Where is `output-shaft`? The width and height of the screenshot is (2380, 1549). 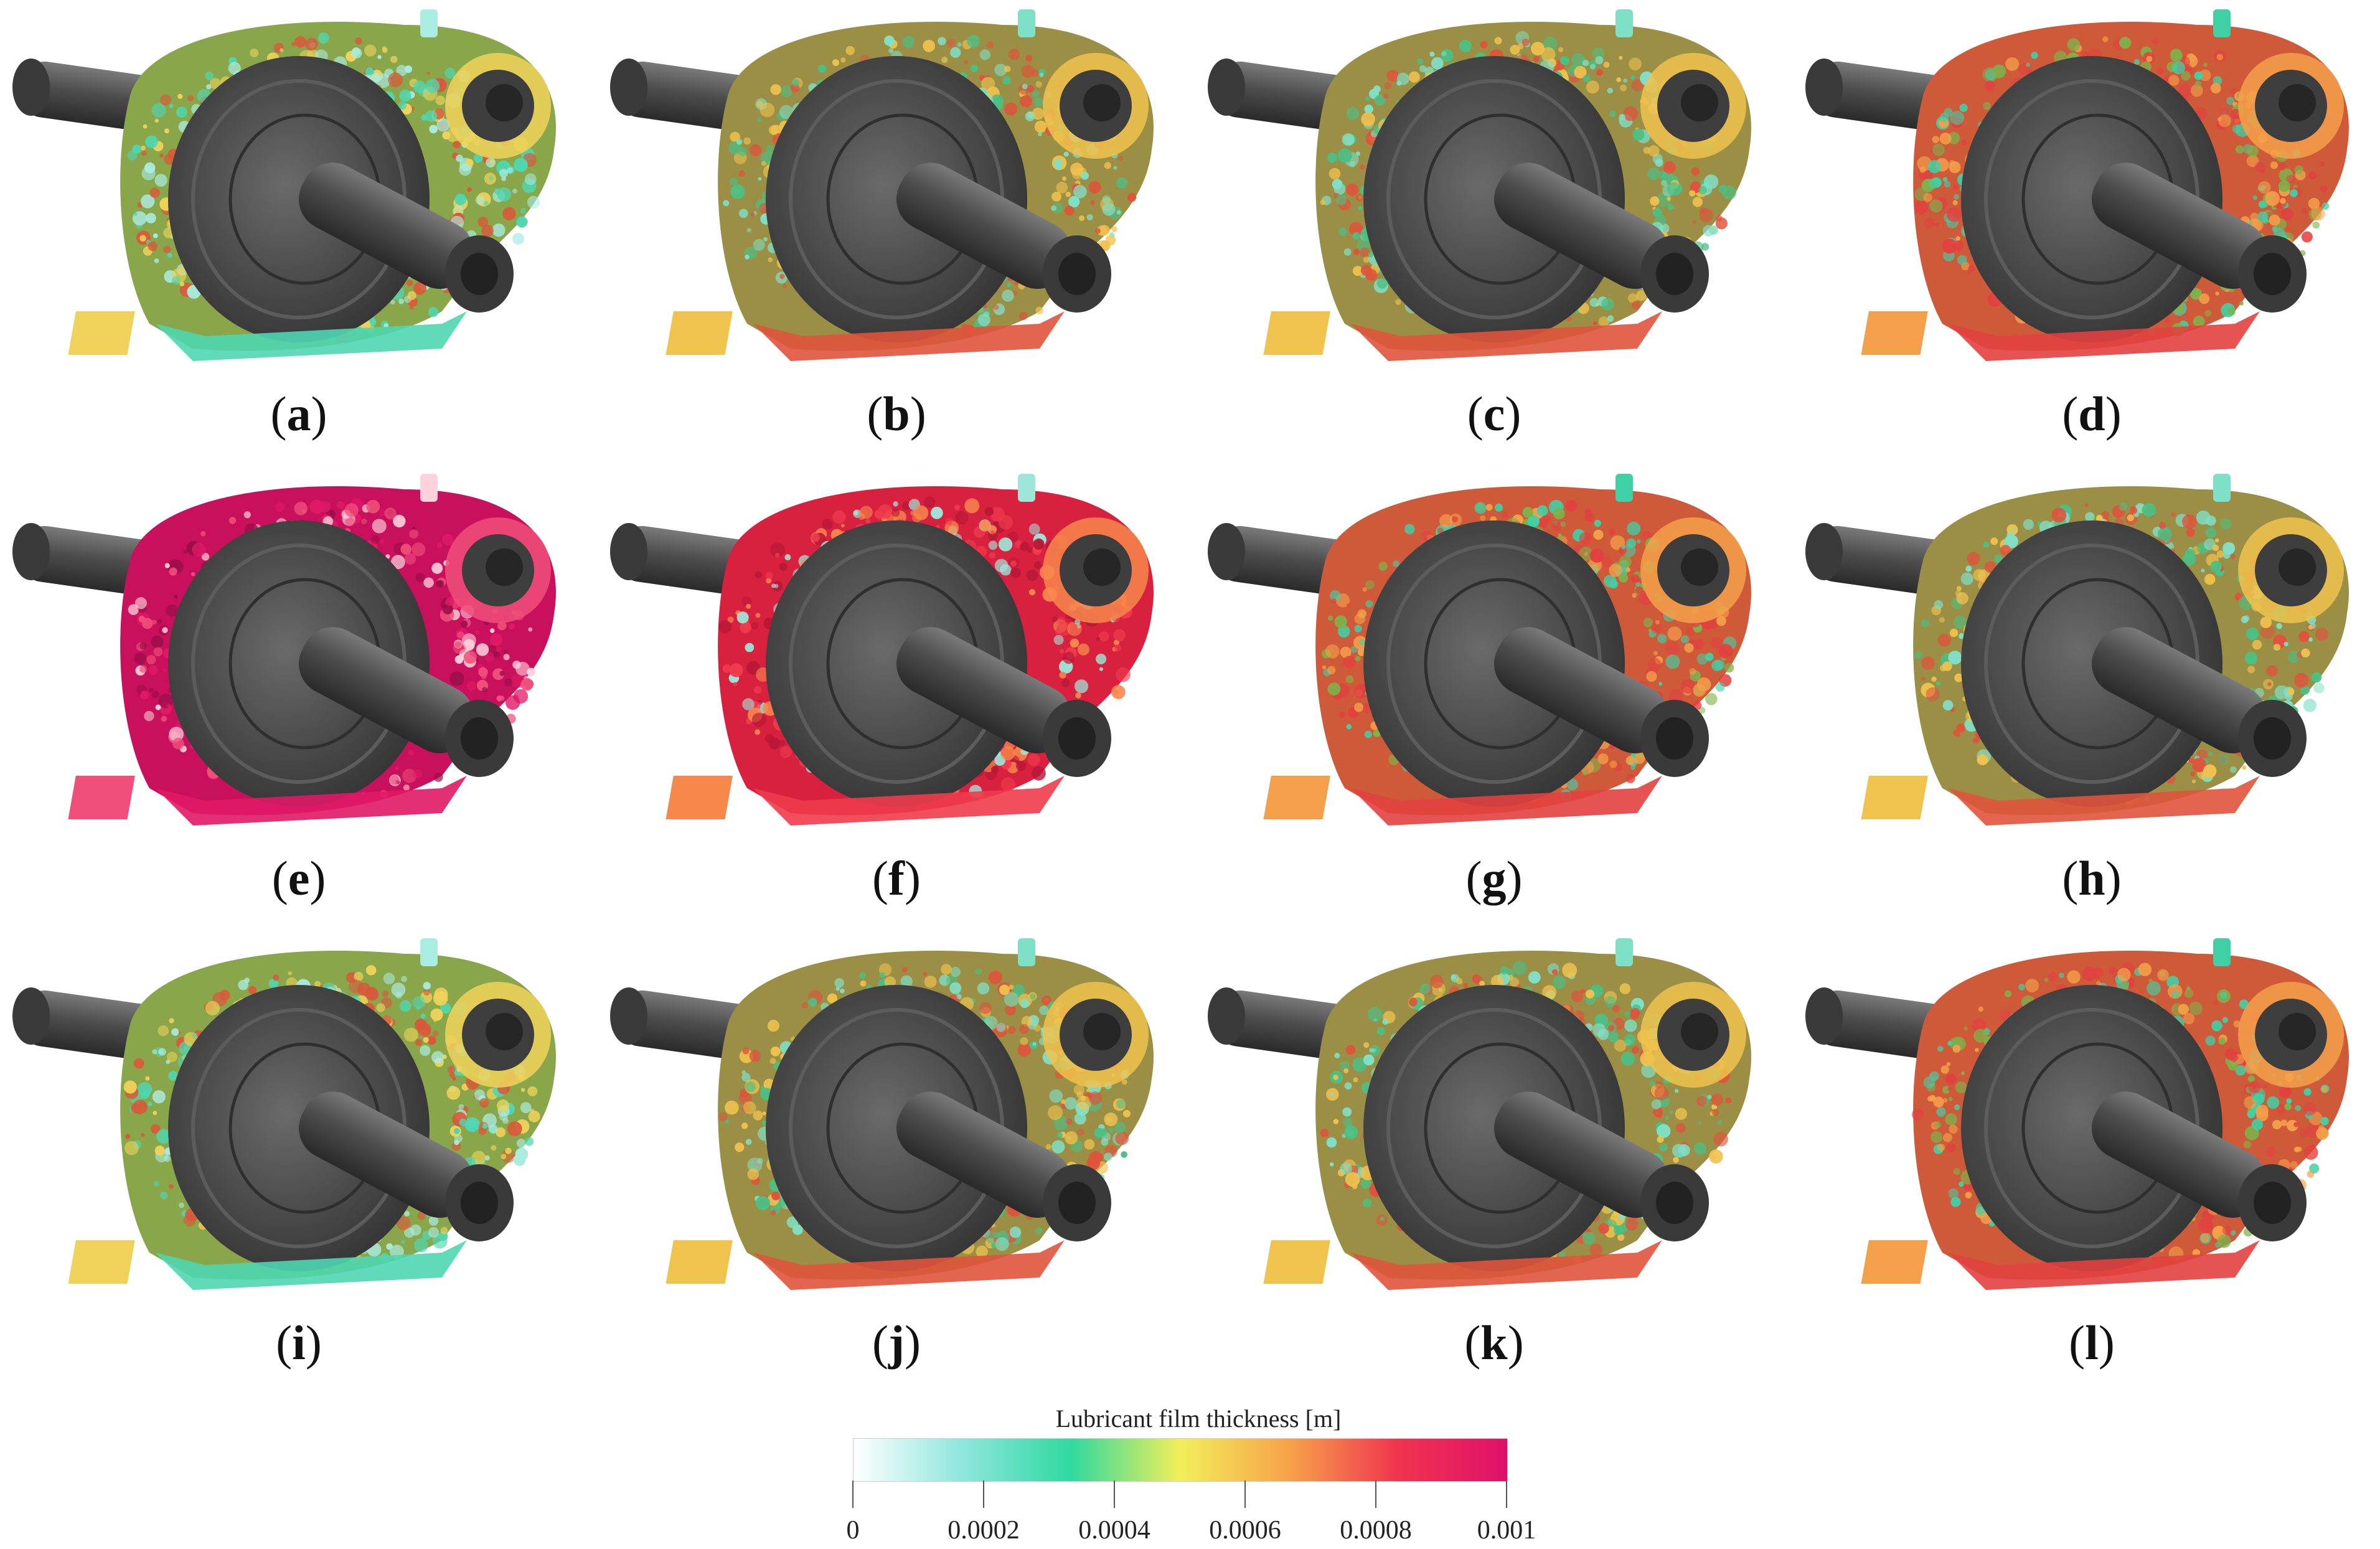
output-shaft is located at coordinates (2179, 225).